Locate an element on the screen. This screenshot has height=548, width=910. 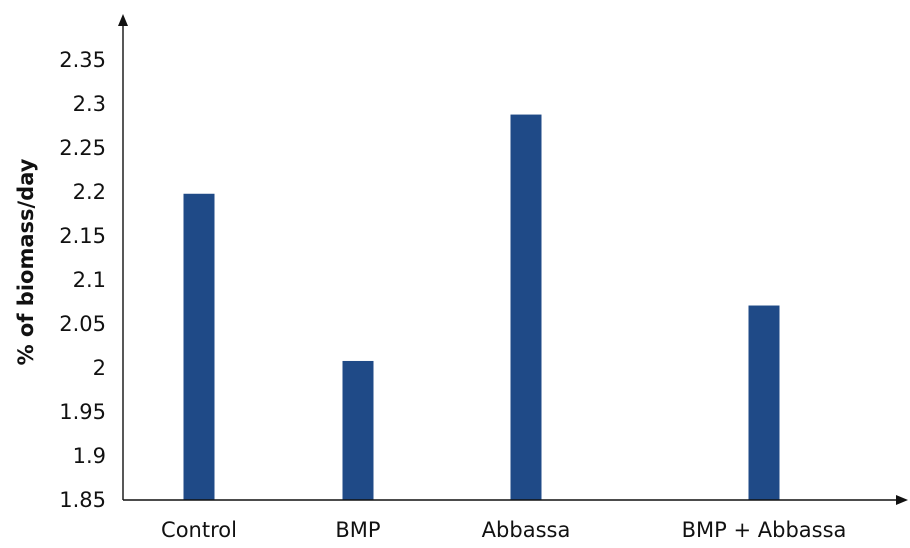
y-tick-label: 2.15 is located at coordinates (82, 236).